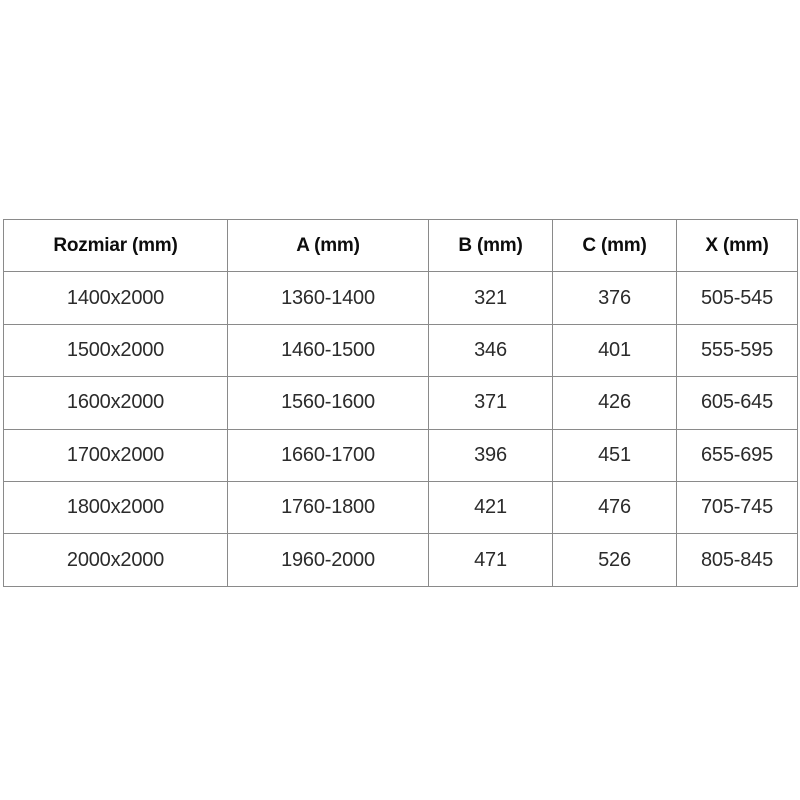 This screenshot has width=800, height=800. I want to click on cell-size: 2000x2000, so click(115, 560).